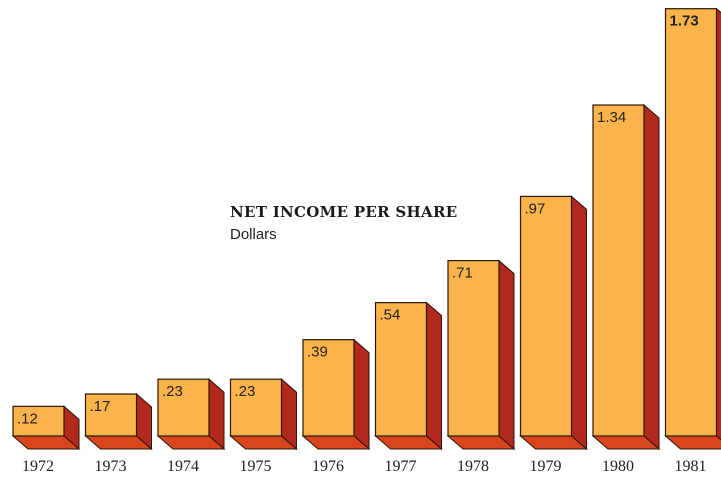 This screenshot has width=721, height=478. I want to click on bar-value-label: .39, so click(317, 352).